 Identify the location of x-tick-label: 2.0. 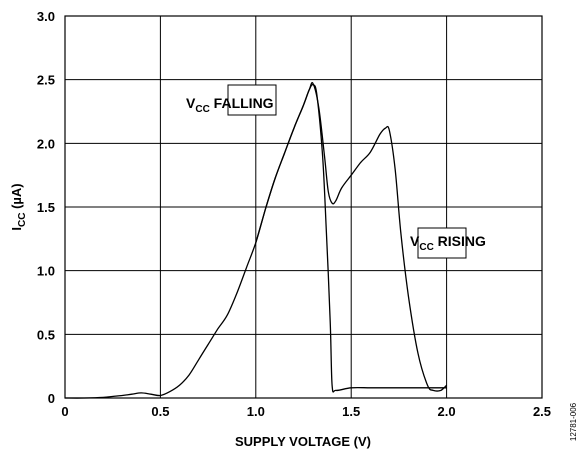
(447, 411).